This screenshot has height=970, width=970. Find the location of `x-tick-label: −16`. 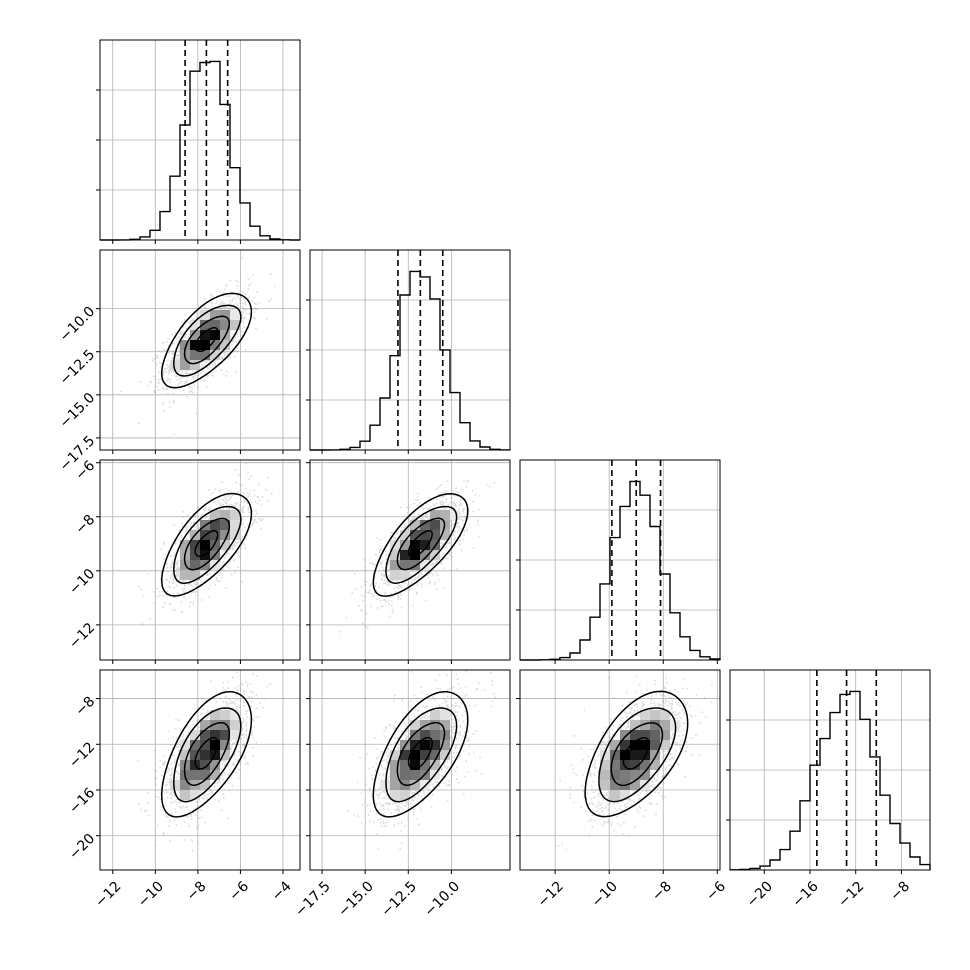

x-tick-label: −16 is located at coordinates (806, 894).